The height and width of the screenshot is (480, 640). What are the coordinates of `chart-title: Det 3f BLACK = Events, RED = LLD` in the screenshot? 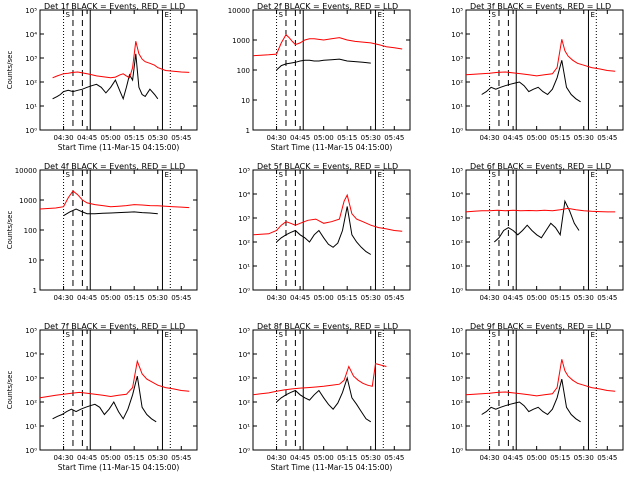 It's located at (540, 6).